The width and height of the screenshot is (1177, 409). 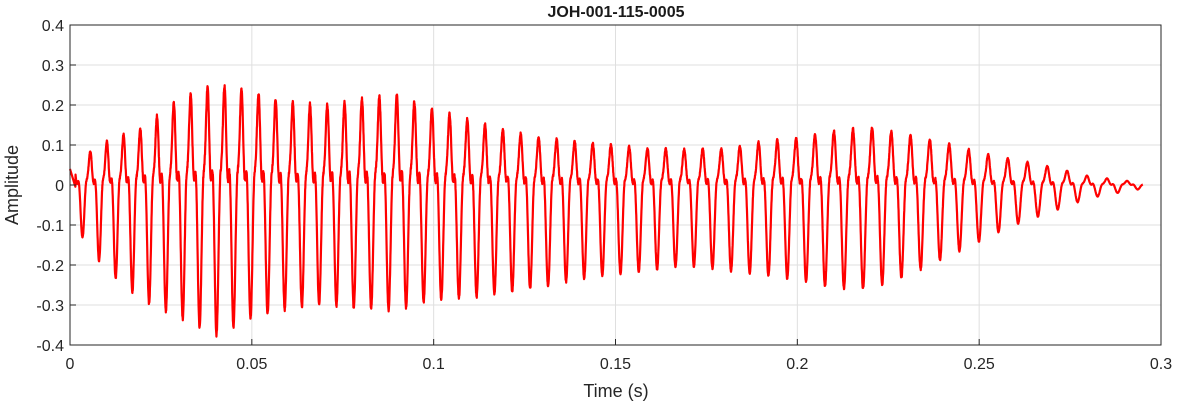 What do you see at coordinates (251, 364) in the screenshot?
I see `x-tick-label: 0.05` at bounding box center [251, 364].